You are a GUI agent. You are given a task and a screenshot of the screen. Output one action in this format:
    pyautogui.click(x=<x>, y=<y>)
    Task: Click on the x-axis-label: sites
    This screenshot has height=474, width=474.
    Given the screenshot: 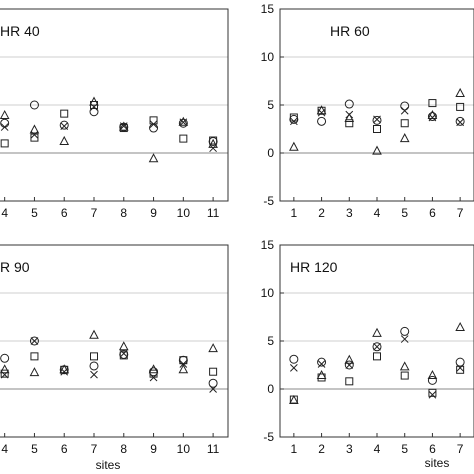 What is the action you would take?
    pyautogui.click(x=437, y=463)
    